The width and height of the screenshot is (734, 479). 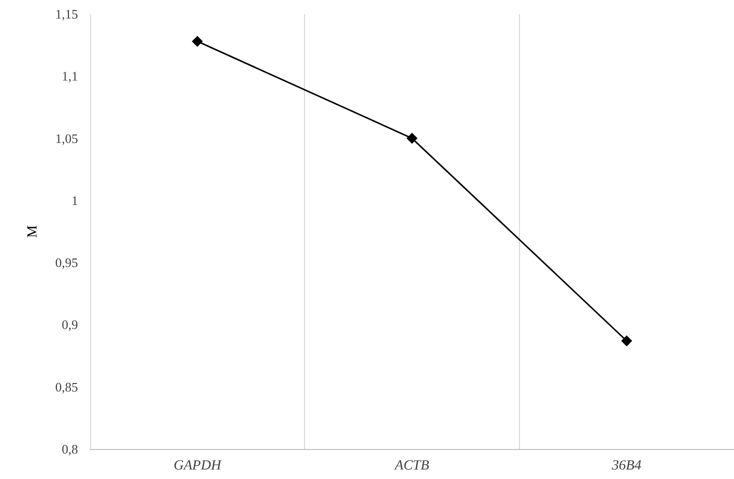 What do you see at coordinates (75, 200) in the screenshot?
I see `y-tick-label: 1` at bounding box center [75, 200].